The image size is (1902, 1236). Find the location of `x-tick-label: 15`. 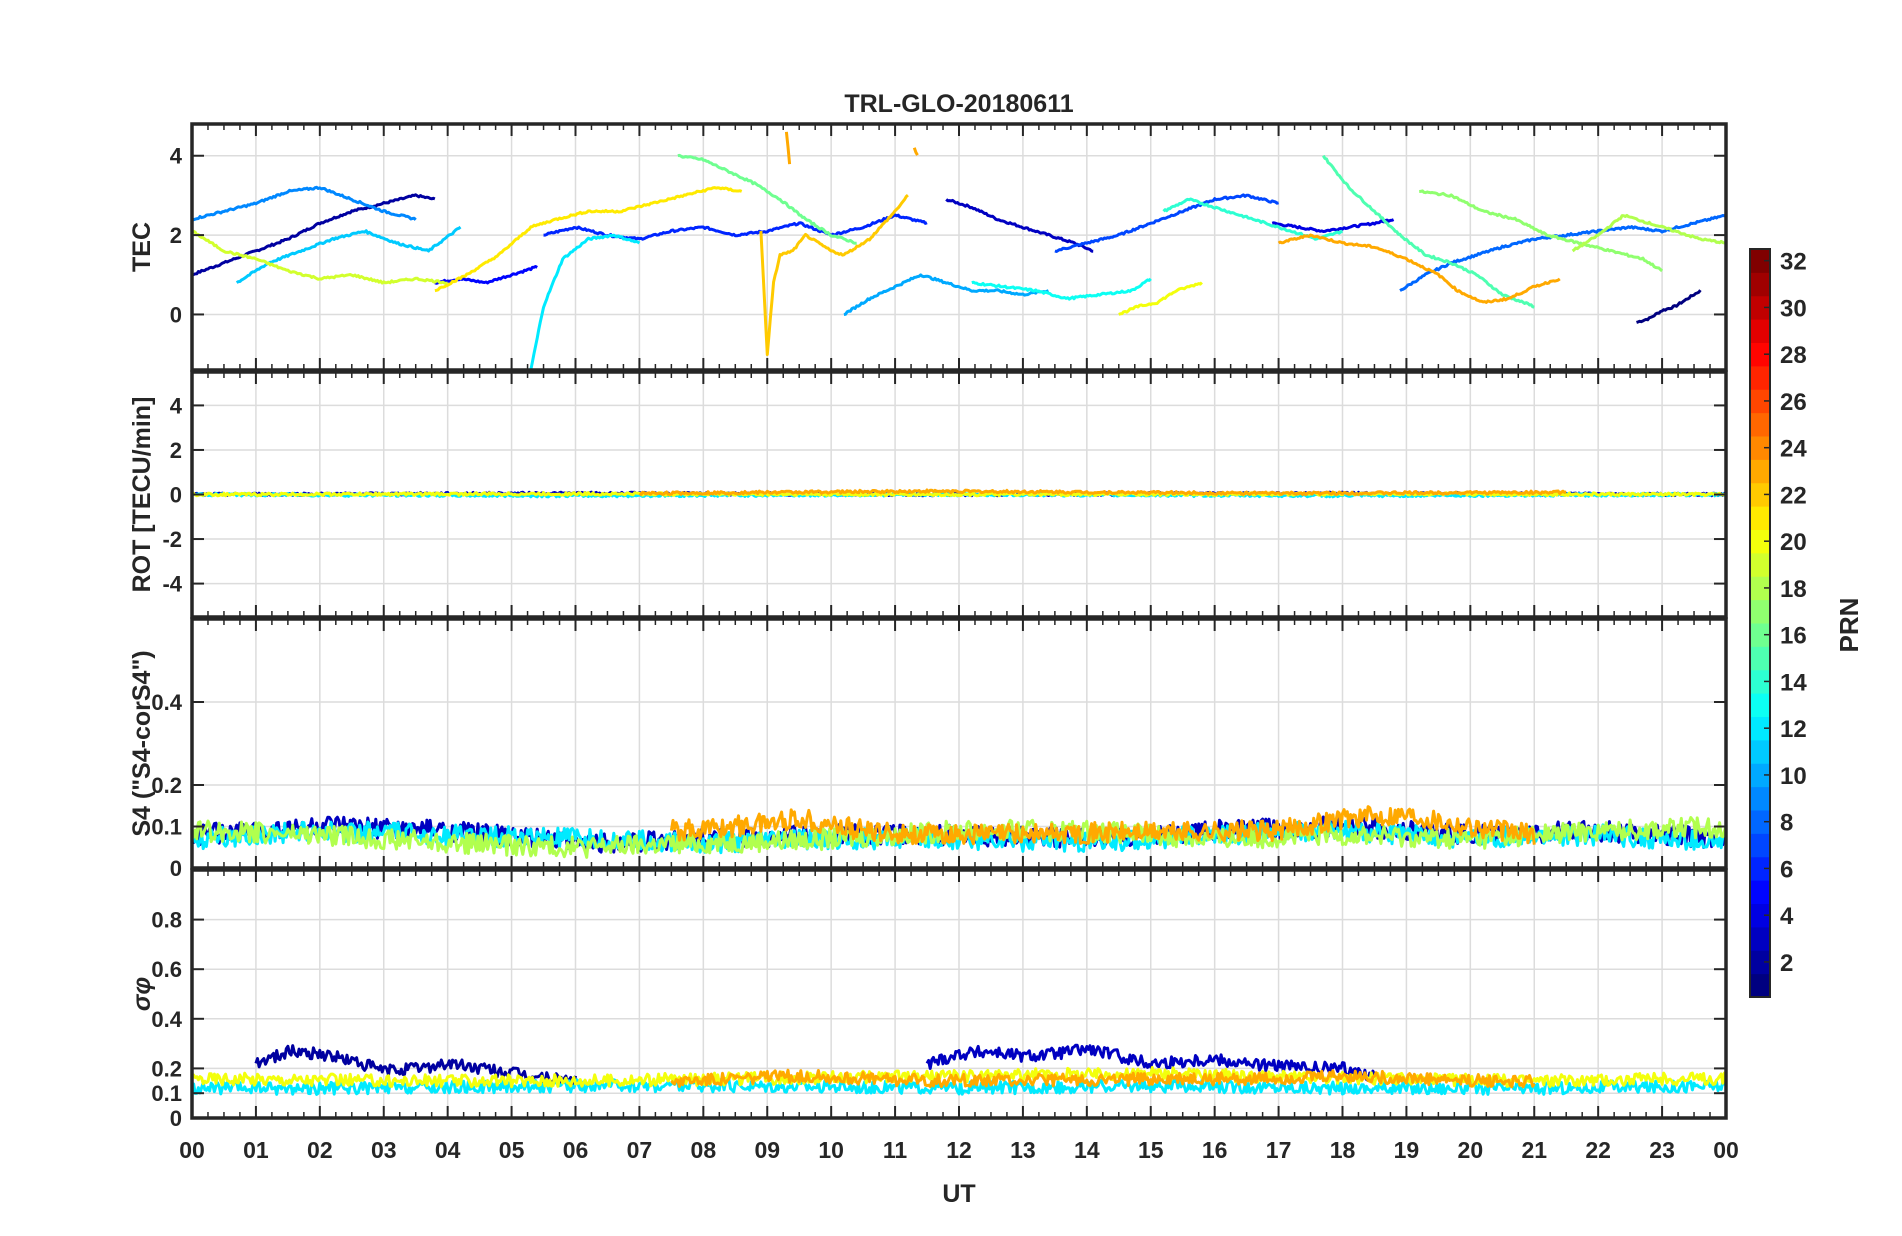

x-tick-label: 15 is located at coordinates (1151, 1150).